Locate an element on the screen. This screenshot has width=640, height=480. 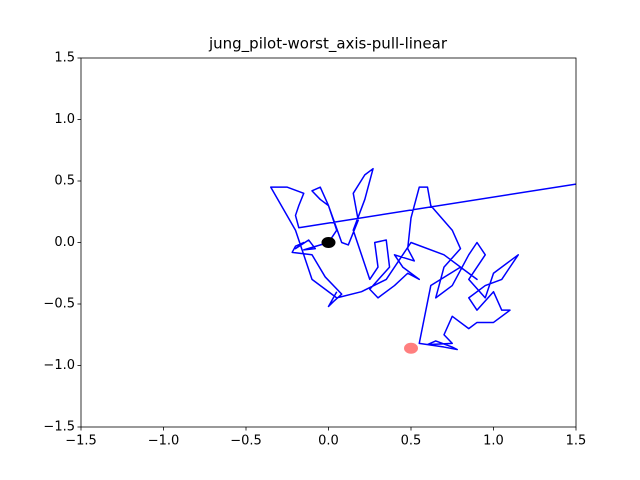
y-tick-label: 0.0 is located at coordinates (64, 242).